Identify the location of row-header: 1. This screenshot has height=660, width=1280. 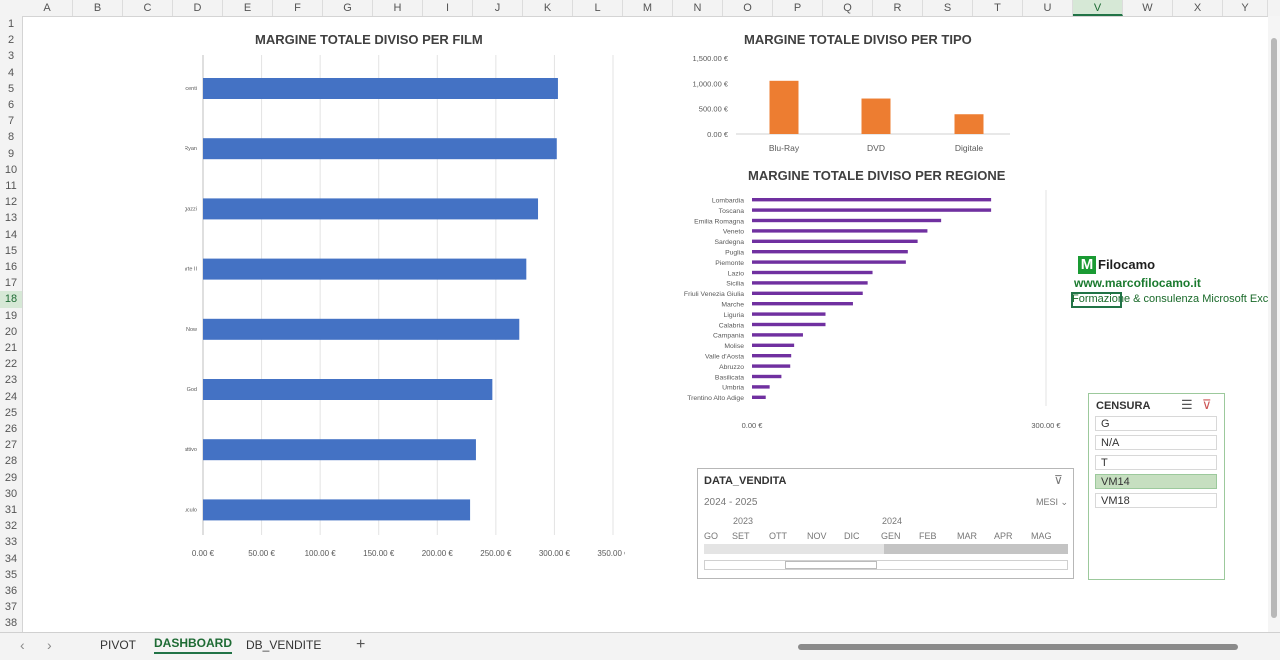
(11, 24).